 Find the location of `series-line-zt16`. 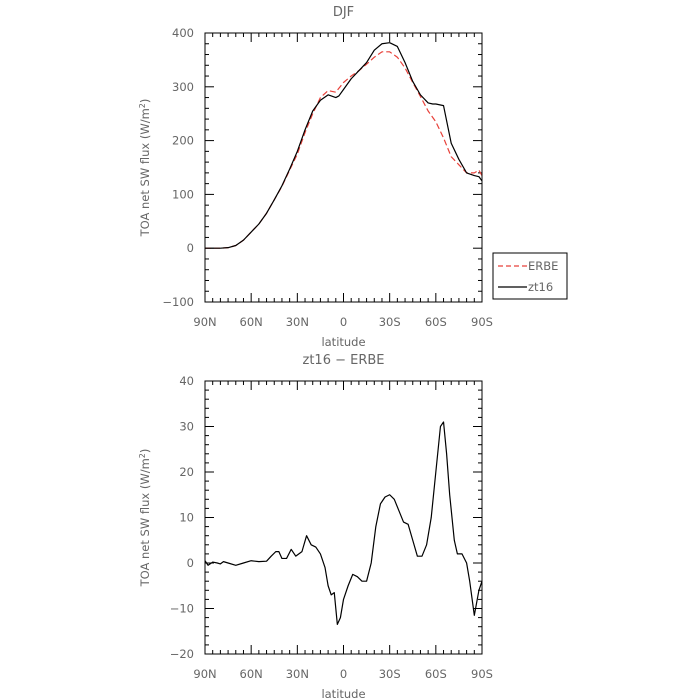

series-line-zt16 is located at coordinates (344, 145).